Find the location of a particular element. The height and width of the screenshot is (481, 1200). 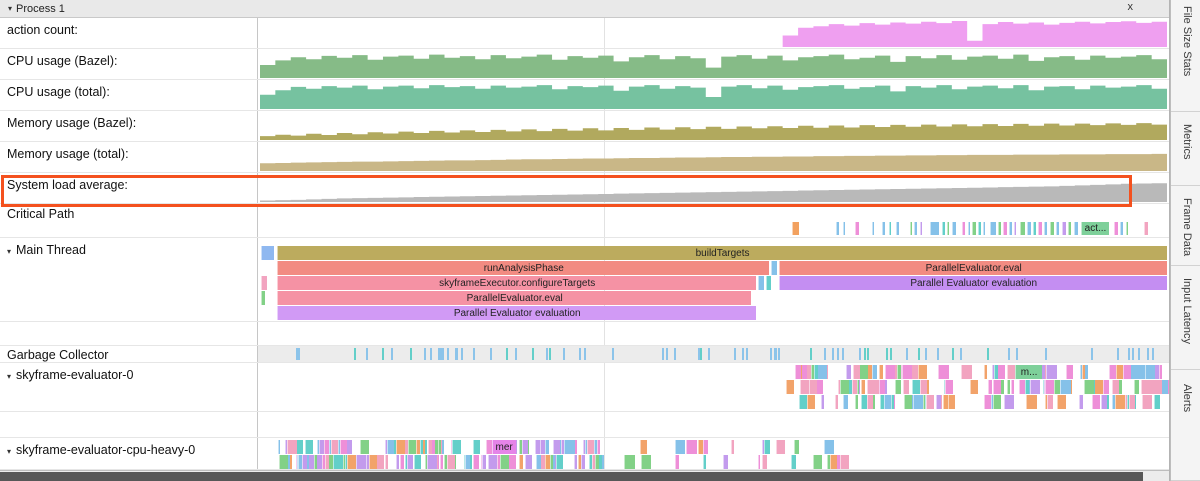

scrollbar-thumb is located at coordinates (571, 476).